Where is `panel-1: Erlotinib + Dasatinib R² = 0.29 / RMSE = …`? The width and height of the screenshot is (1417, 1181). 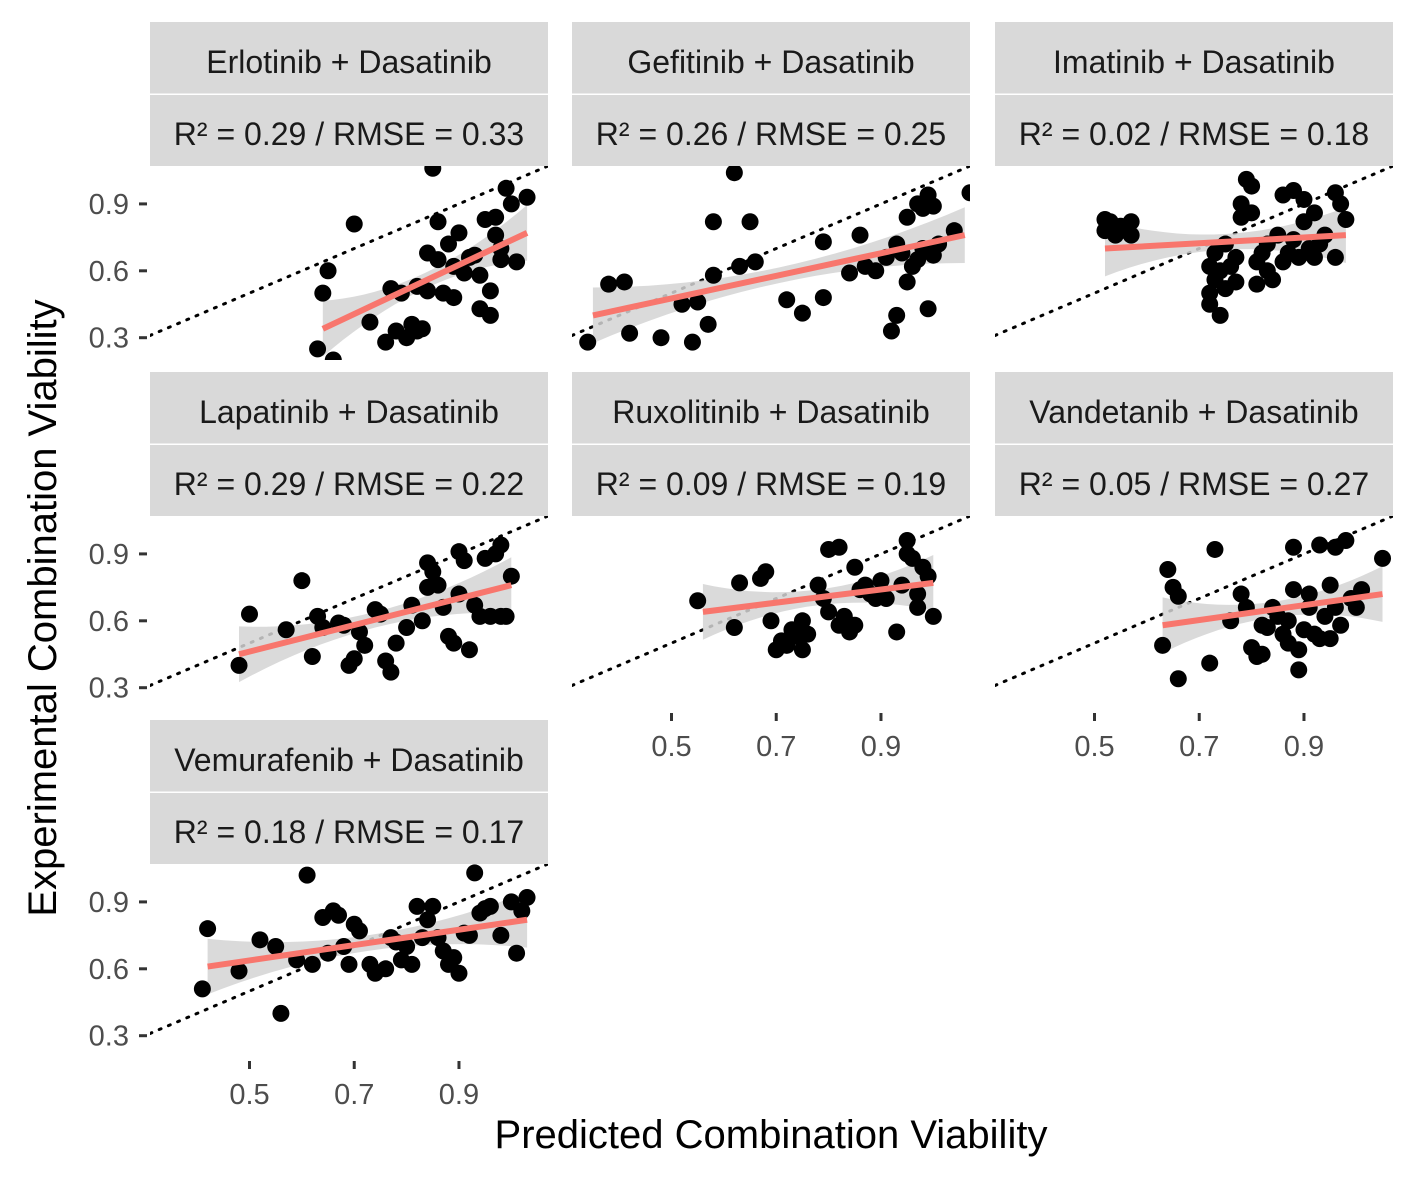
panel-1: Erlotinib + Dasatinib R² = 0.29 / RMSE = … is located at coordinates (318, 191).